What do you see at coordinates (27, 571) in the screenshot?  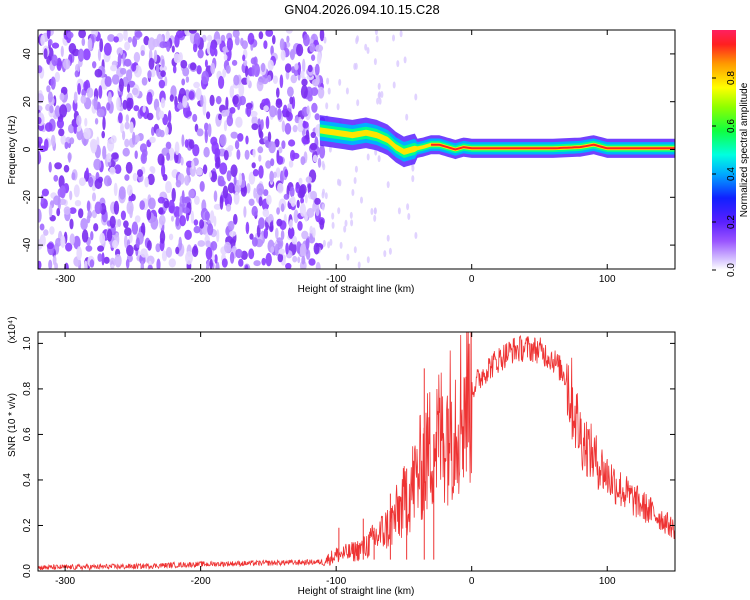 I see `y-tick-label: 0.0` at bounding box center [27, 571].